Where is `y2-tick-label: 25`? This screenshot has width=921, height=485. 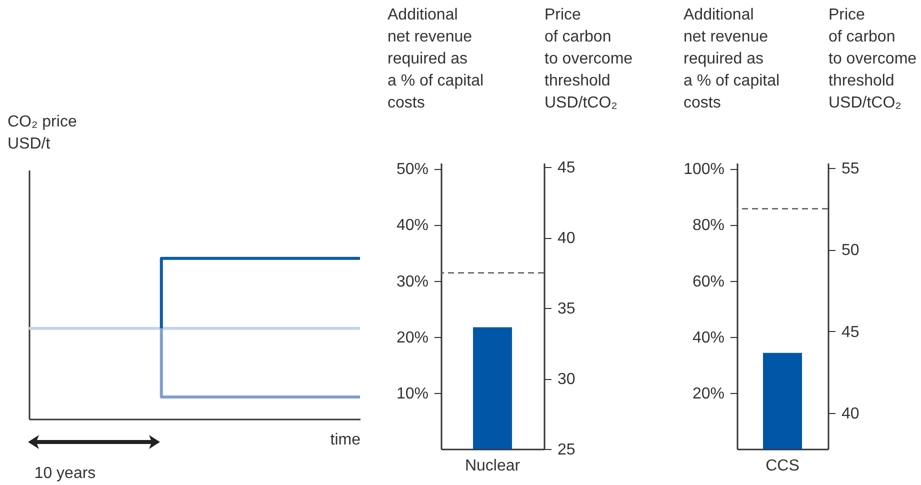
y2-tick-label: 25 is located at coordinates (567, 450).